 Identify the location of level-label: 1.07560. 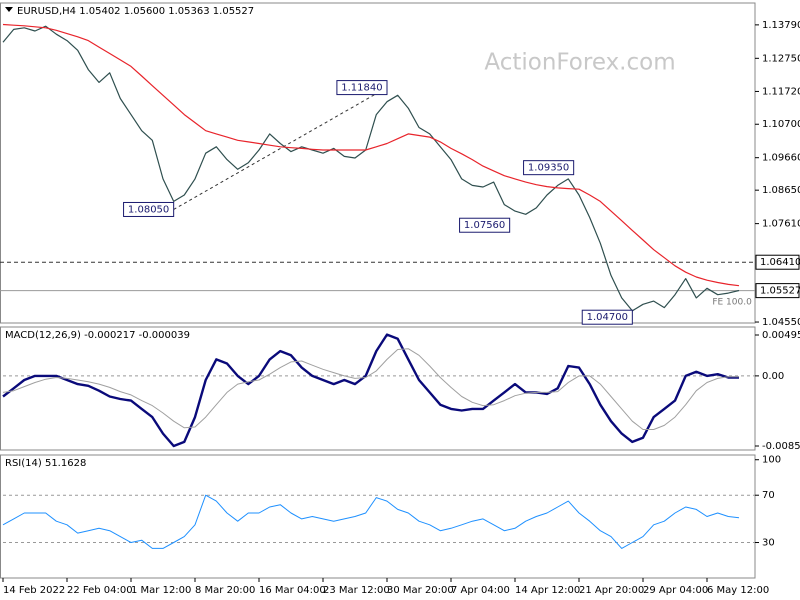
(484, 225).